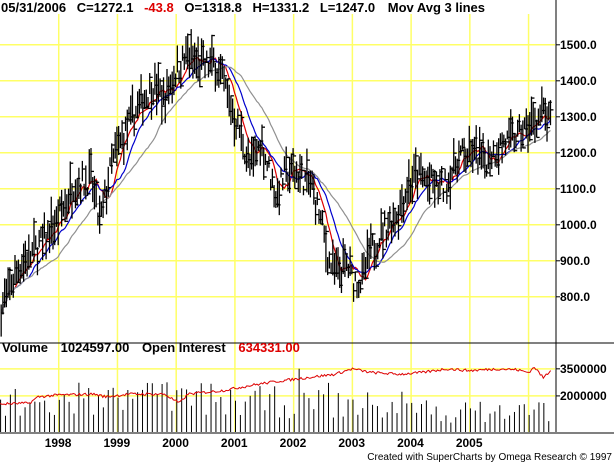 This screenshot has height=463, width=614. Describe the element at coordinates (293, 443) in the screenshot. I see `year-tick-label: 2002` at that location.